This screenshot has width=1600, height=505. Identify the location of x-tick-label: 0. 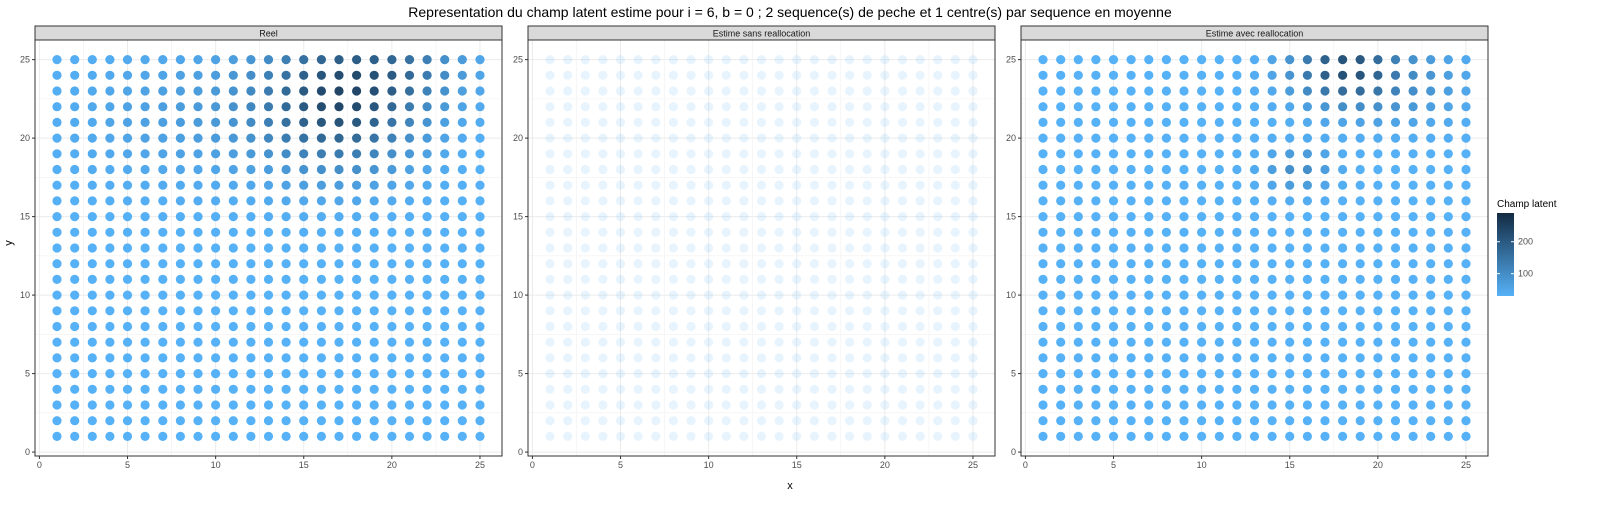
(532, 465).